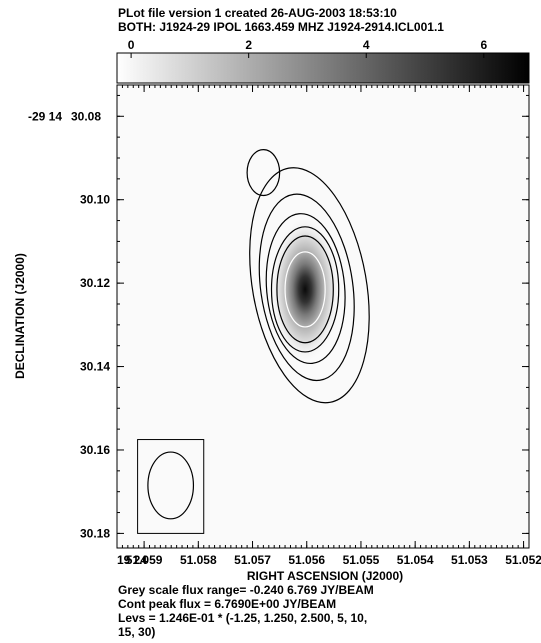 This screenshot has height=643, width=541. What do you see at coordinates (95, 200) in the screenshot?
I see `y-tick-label: 30.10` at bounding box center [95, 200].